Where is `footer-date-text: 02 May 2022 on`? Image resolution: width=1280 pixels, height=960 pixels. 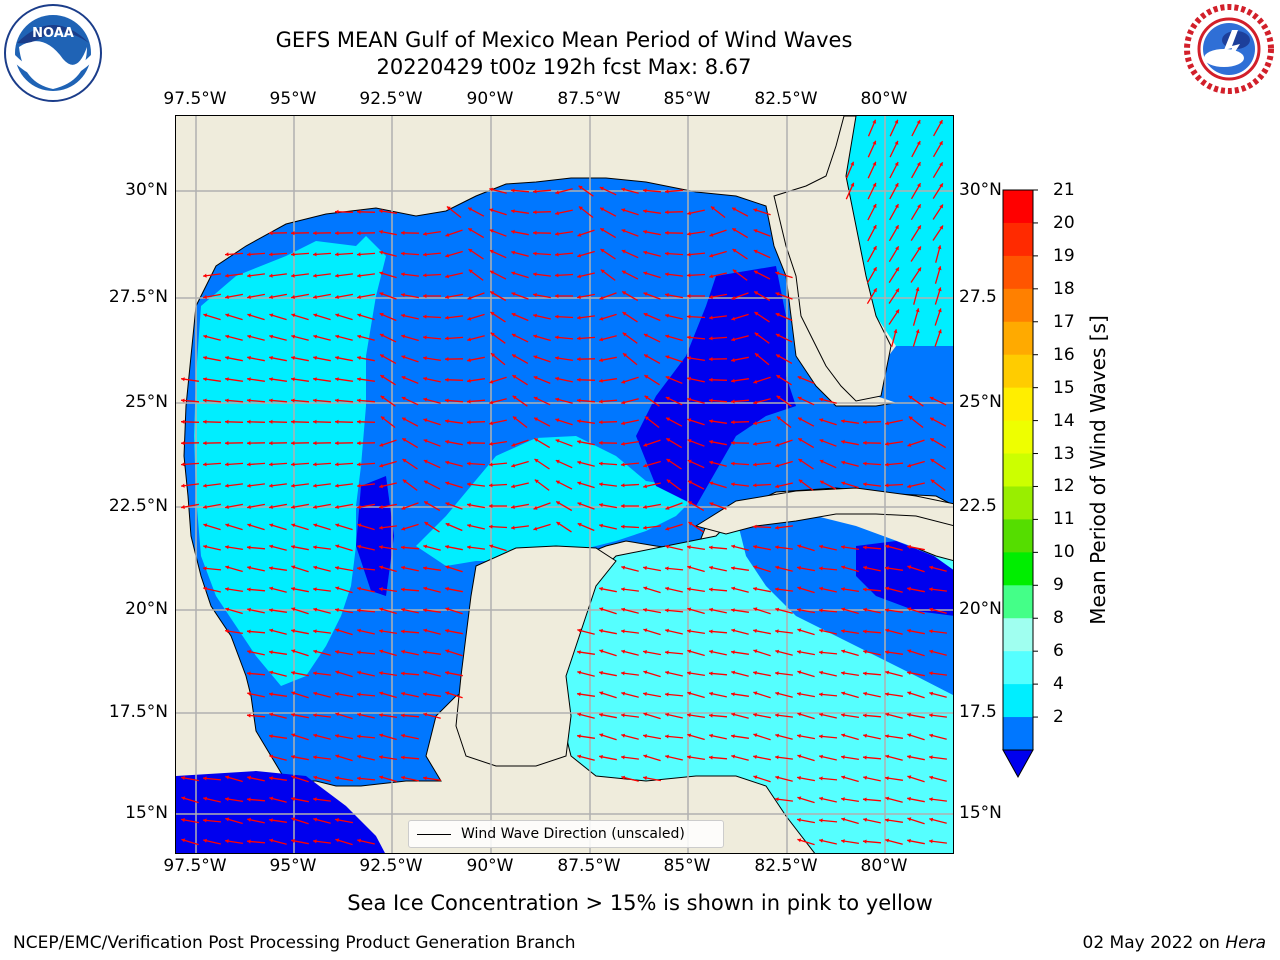 footer-date-text: 02 May 2022 on is located at coordinates (1151, 943).